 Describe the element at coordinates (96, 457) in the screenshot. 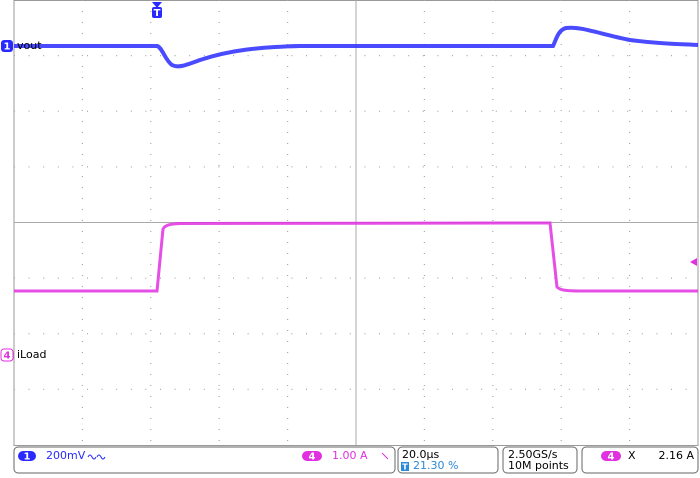

I see `bandwidth-icon` at that location.